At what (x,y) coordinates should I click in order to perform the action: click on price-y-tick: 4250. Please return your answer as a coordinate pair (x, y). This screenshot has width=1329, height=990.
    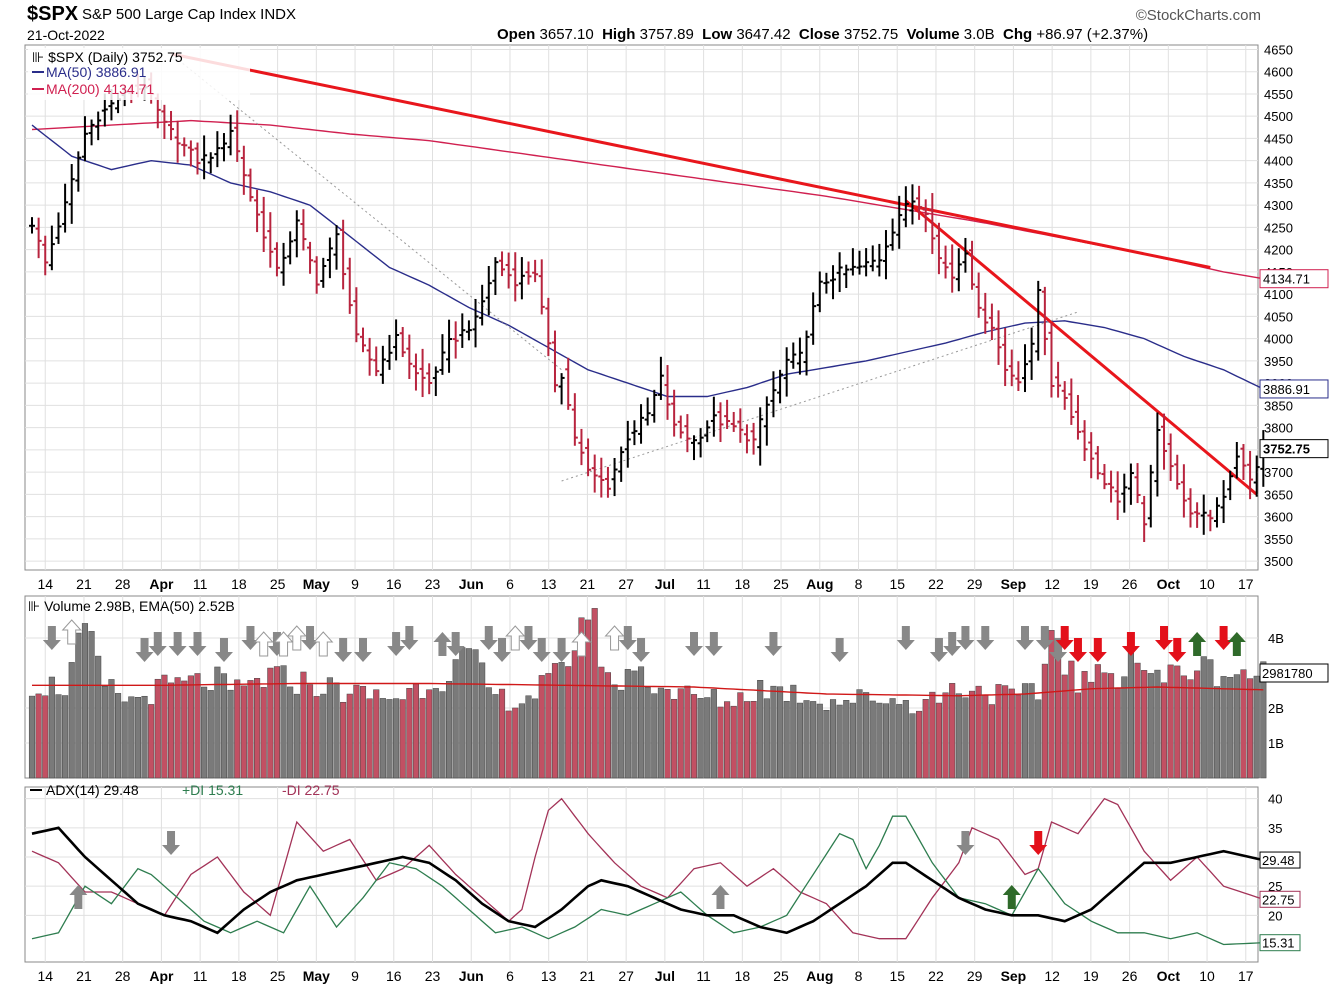
    Looking at the image, I should click on (1278, 227).